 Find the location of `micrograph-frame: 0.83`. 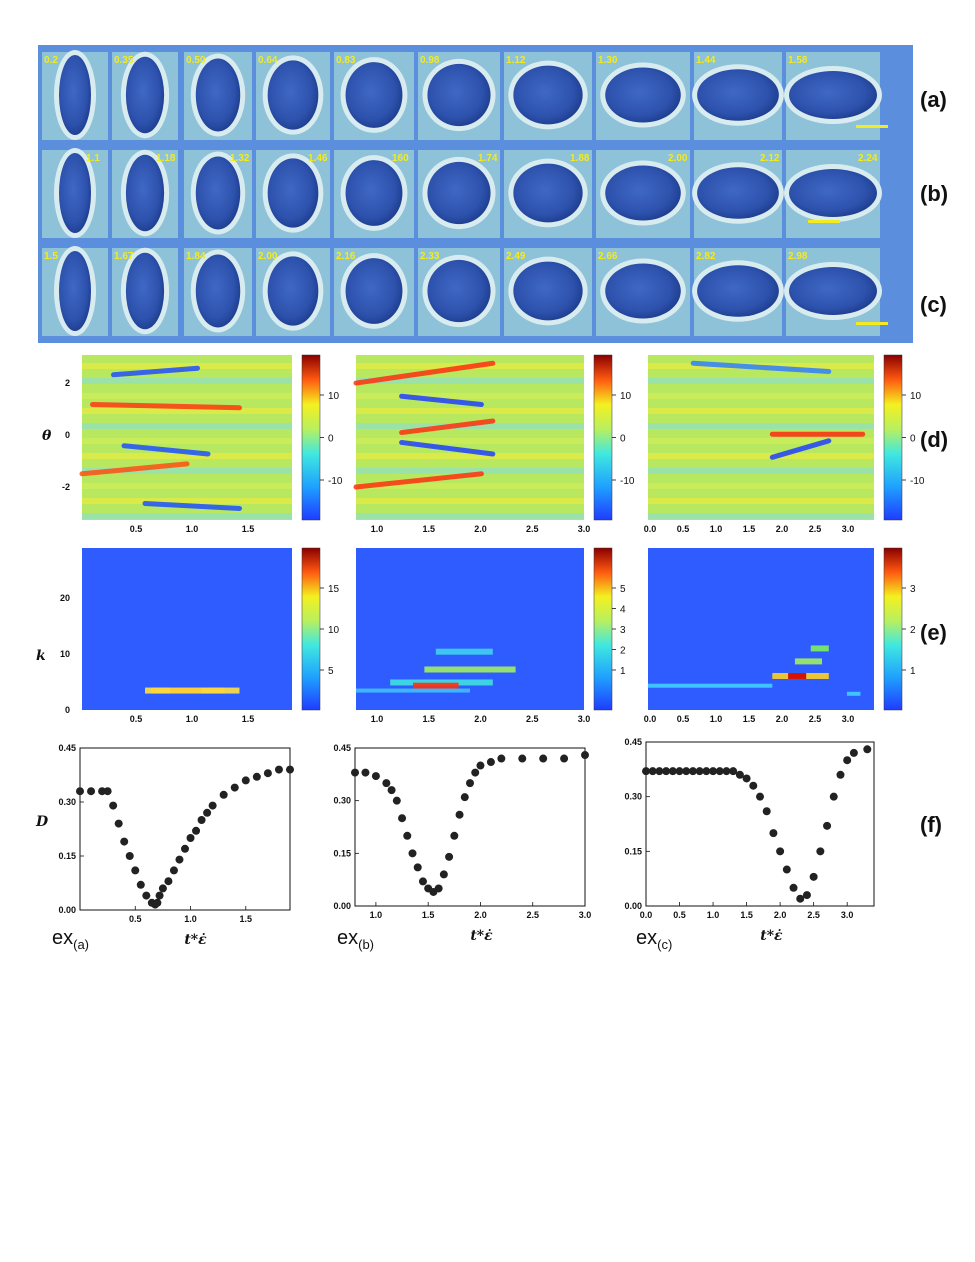

micrograph-frame: 0.83 is located at coordinates (374, 96).